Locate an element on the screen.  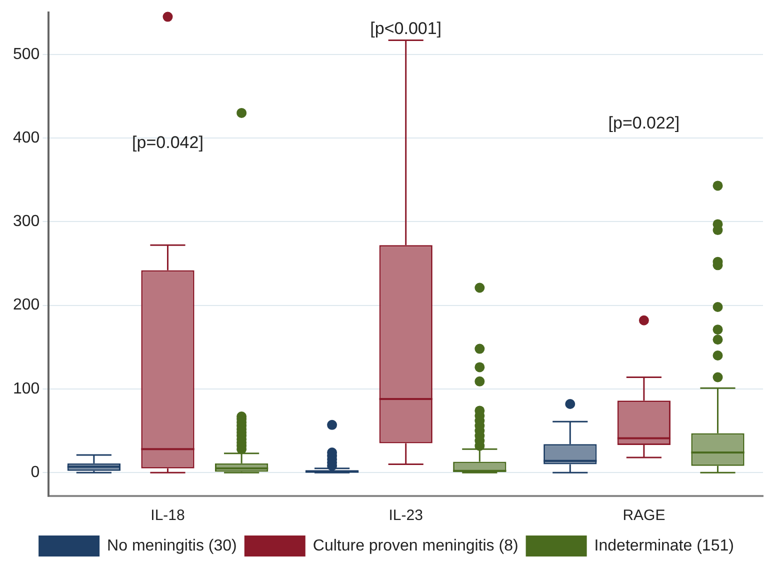
x-tick-label: RAGE is located at coordinates (644, 515).